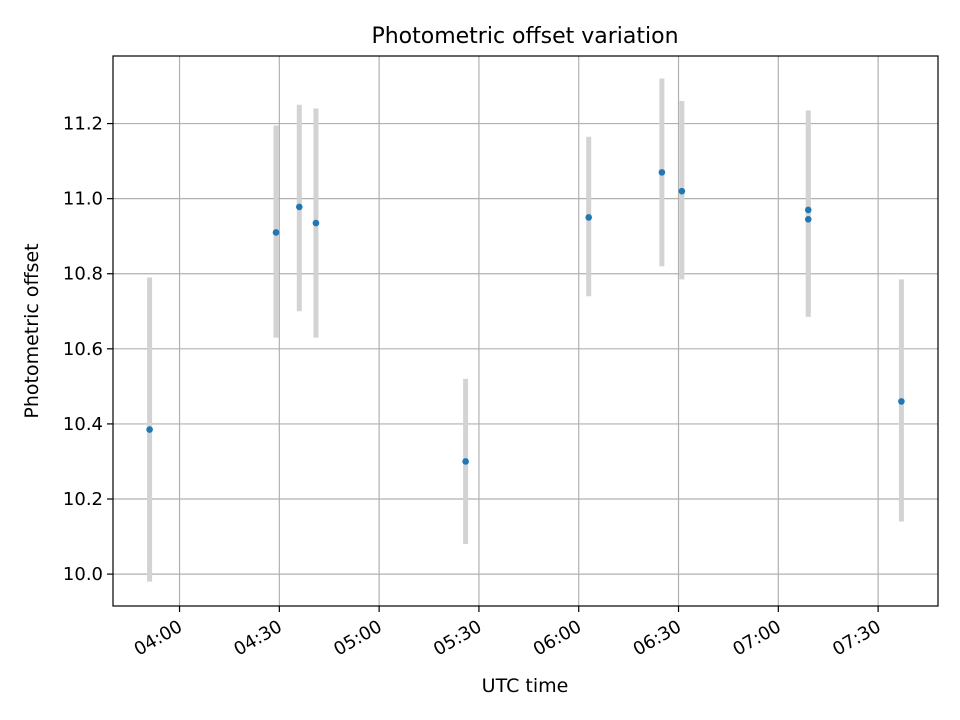 The height and width of the screenshot is (720, 960). What do you see at coordinates (83, 424) in the screenshot?
I see `y-tick-label: 10.4` at bounding box center [83, 424].